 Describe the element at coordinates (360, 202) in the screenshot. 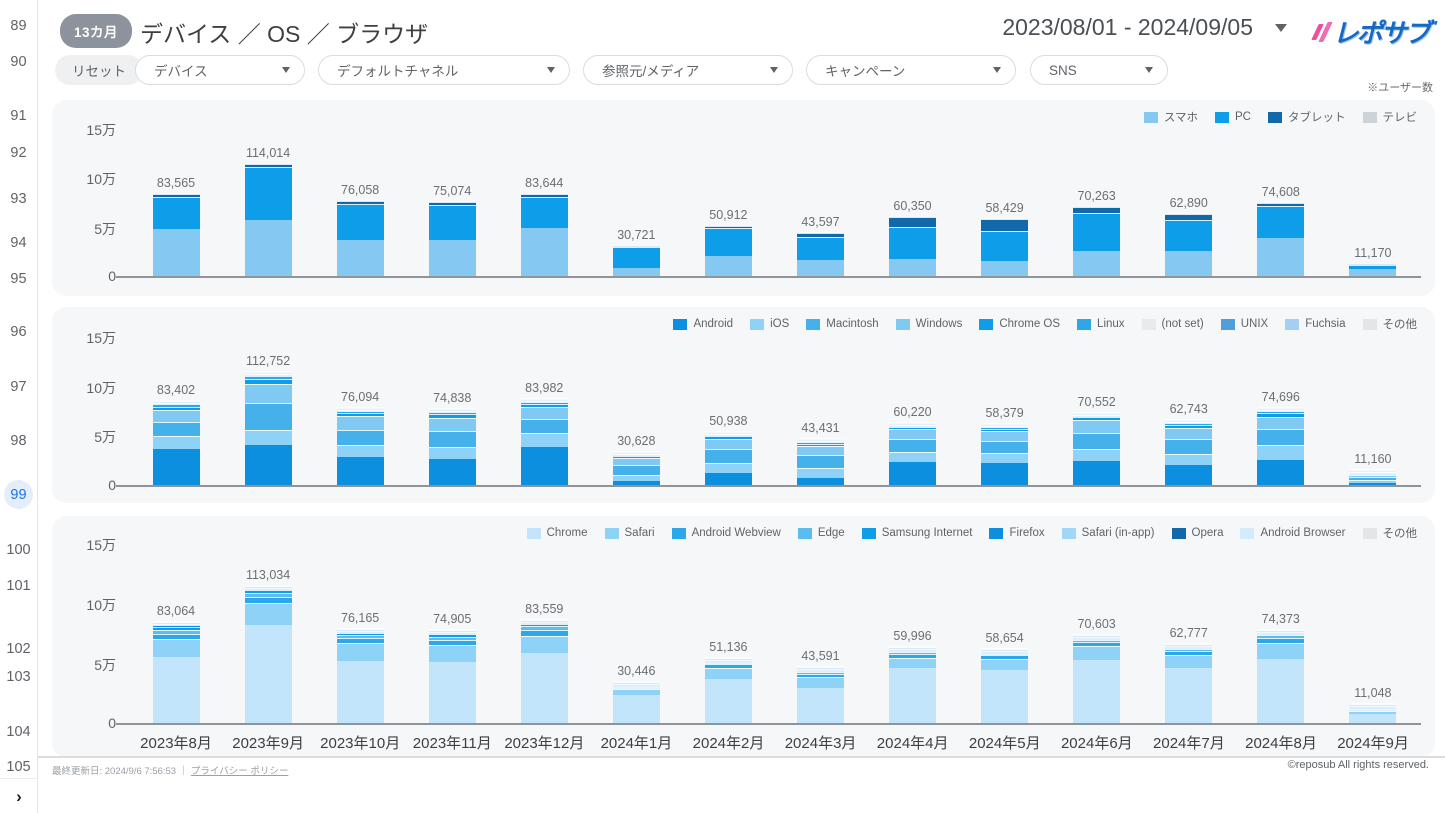

I see `stacked-bar-2023年10月: 76,058` at that location.